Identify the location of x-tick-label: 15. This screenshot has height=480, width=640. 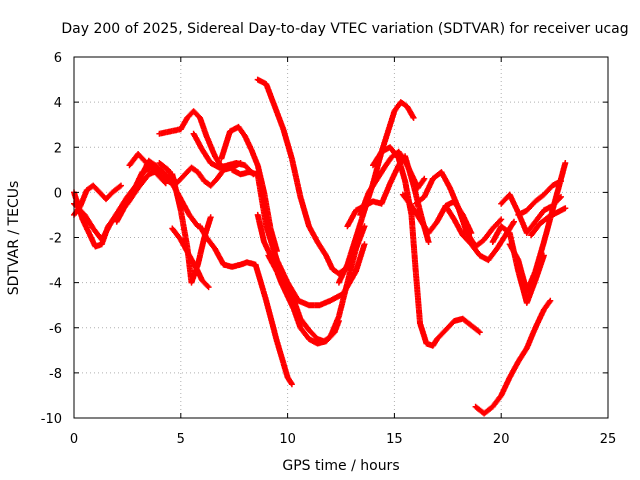
(394, 439).